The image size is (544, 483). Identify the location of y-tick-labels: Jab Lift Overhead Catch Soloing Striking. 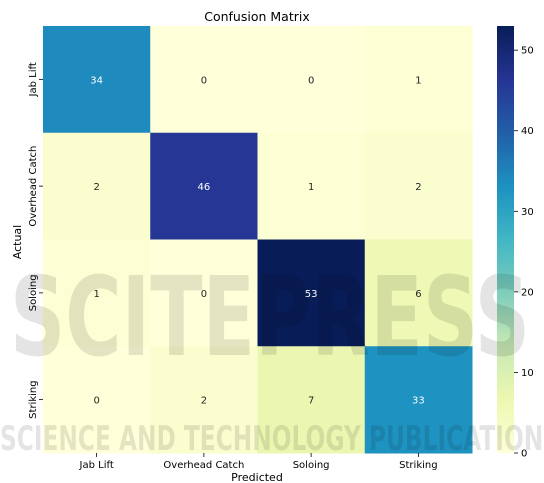
(35, 240).